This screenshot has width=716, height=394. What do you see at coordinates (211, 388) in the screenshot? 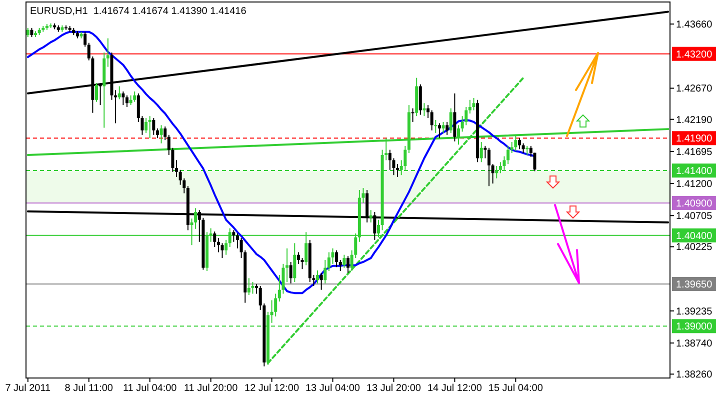
I see `x-tick-label: 11 Jul 20:00` at bounding box center [211, 388].